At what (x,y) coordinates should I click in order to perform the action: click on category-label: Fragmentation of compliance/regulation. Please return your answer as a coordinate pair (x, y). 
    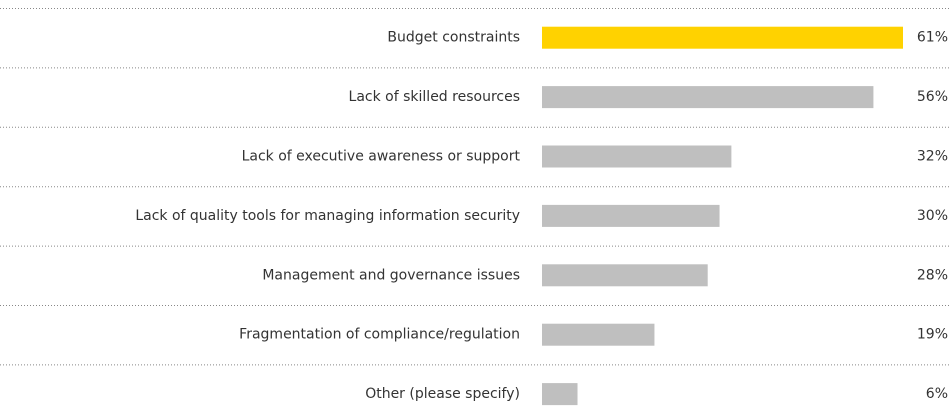
    Looking at the image, I should click on (379, 335).